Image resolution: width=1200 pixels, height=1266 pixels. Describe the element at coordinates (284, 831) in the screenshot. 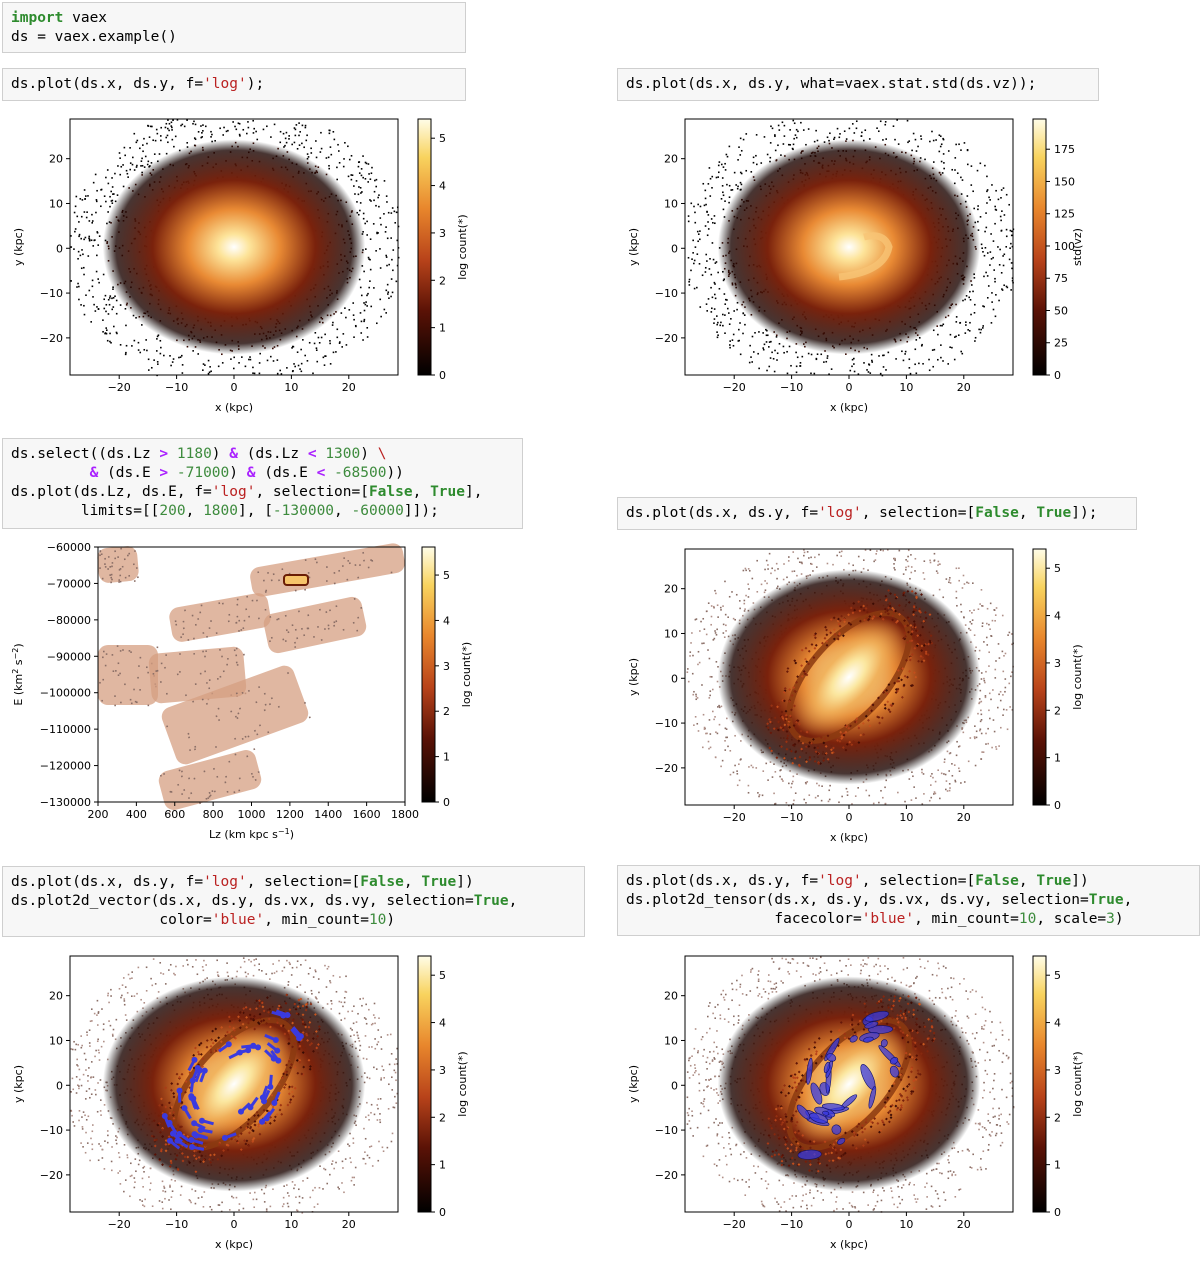

I see `x-axis-label-sup: −1` at that location.